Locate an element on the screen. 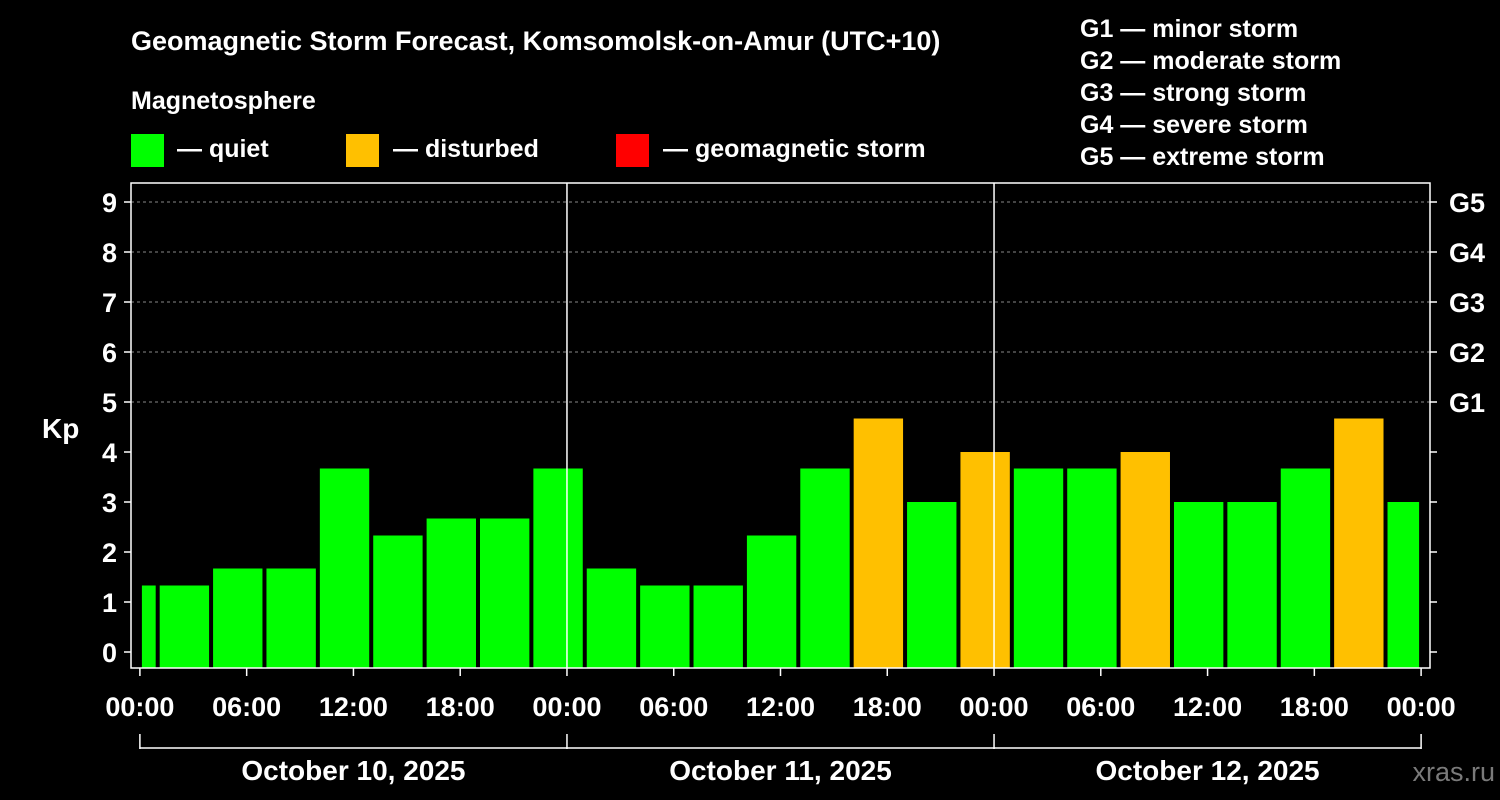 The width and height of the screenshot is (1500, 800). legend-label-quiet: — quiet is located at coordinates (223, 149).